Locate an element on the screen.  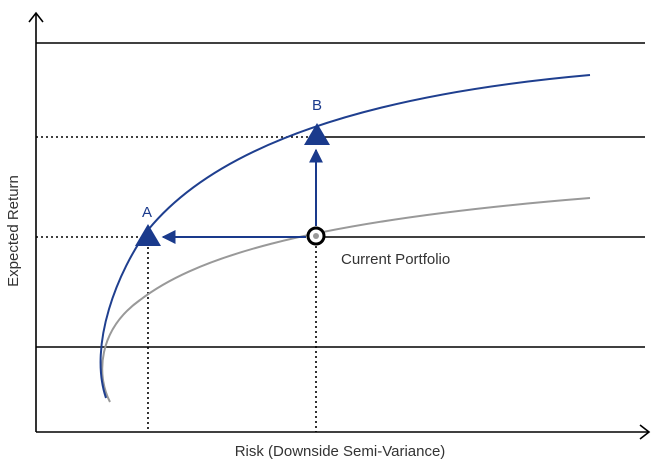
y-axis-label: Expected Return is located at coordinates (13, 231).